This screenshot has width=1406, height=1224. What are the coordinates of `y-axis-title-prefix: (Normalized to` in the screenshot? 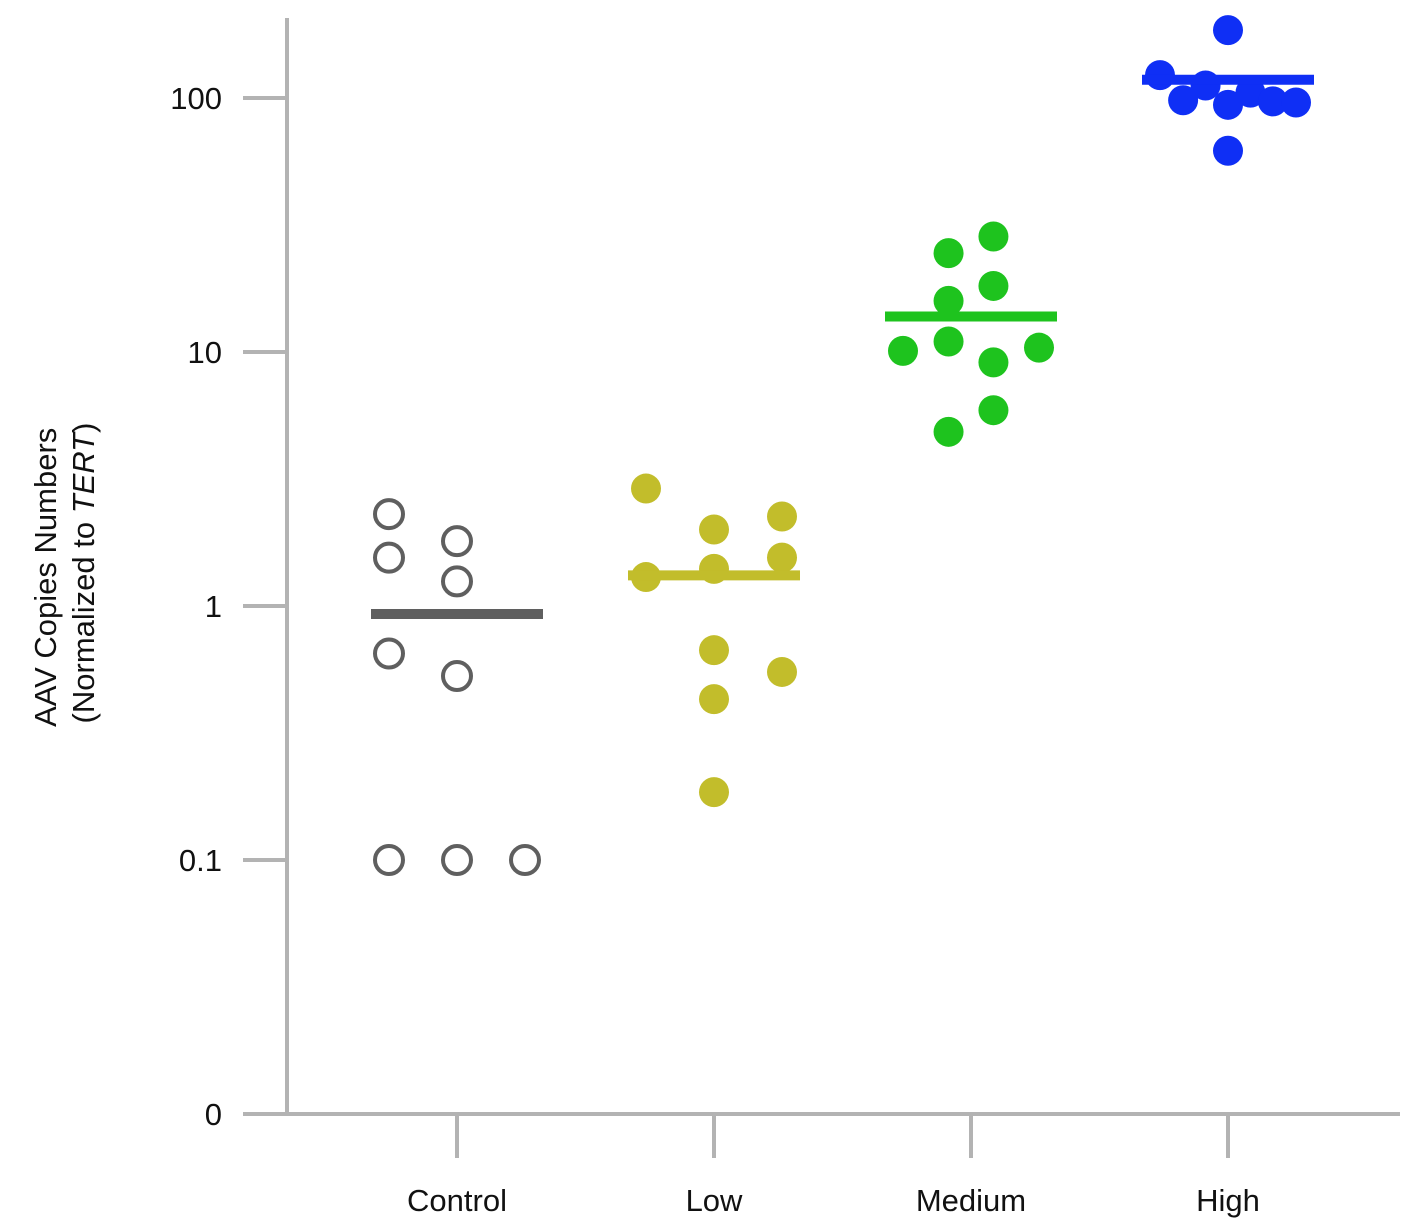 It's located at (83, 618).